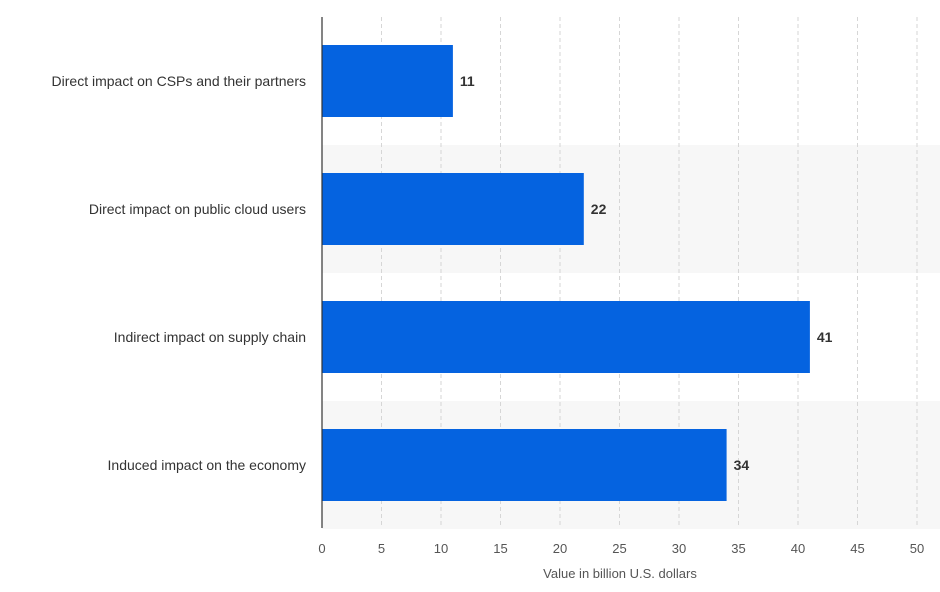 This screenshot has width=940, height=592. What do you see at coordinates (560, 548) in the screenshot?
I see `x-tick-label: 20` at bounding box center [560, 548].